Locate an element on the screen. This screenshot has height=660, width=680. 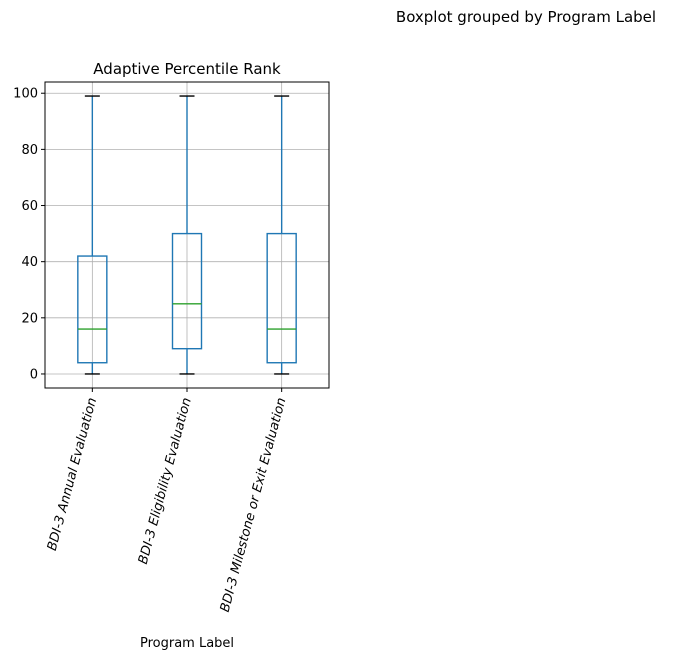
y-tick-label: 20 is located at coordinates (29, 318).